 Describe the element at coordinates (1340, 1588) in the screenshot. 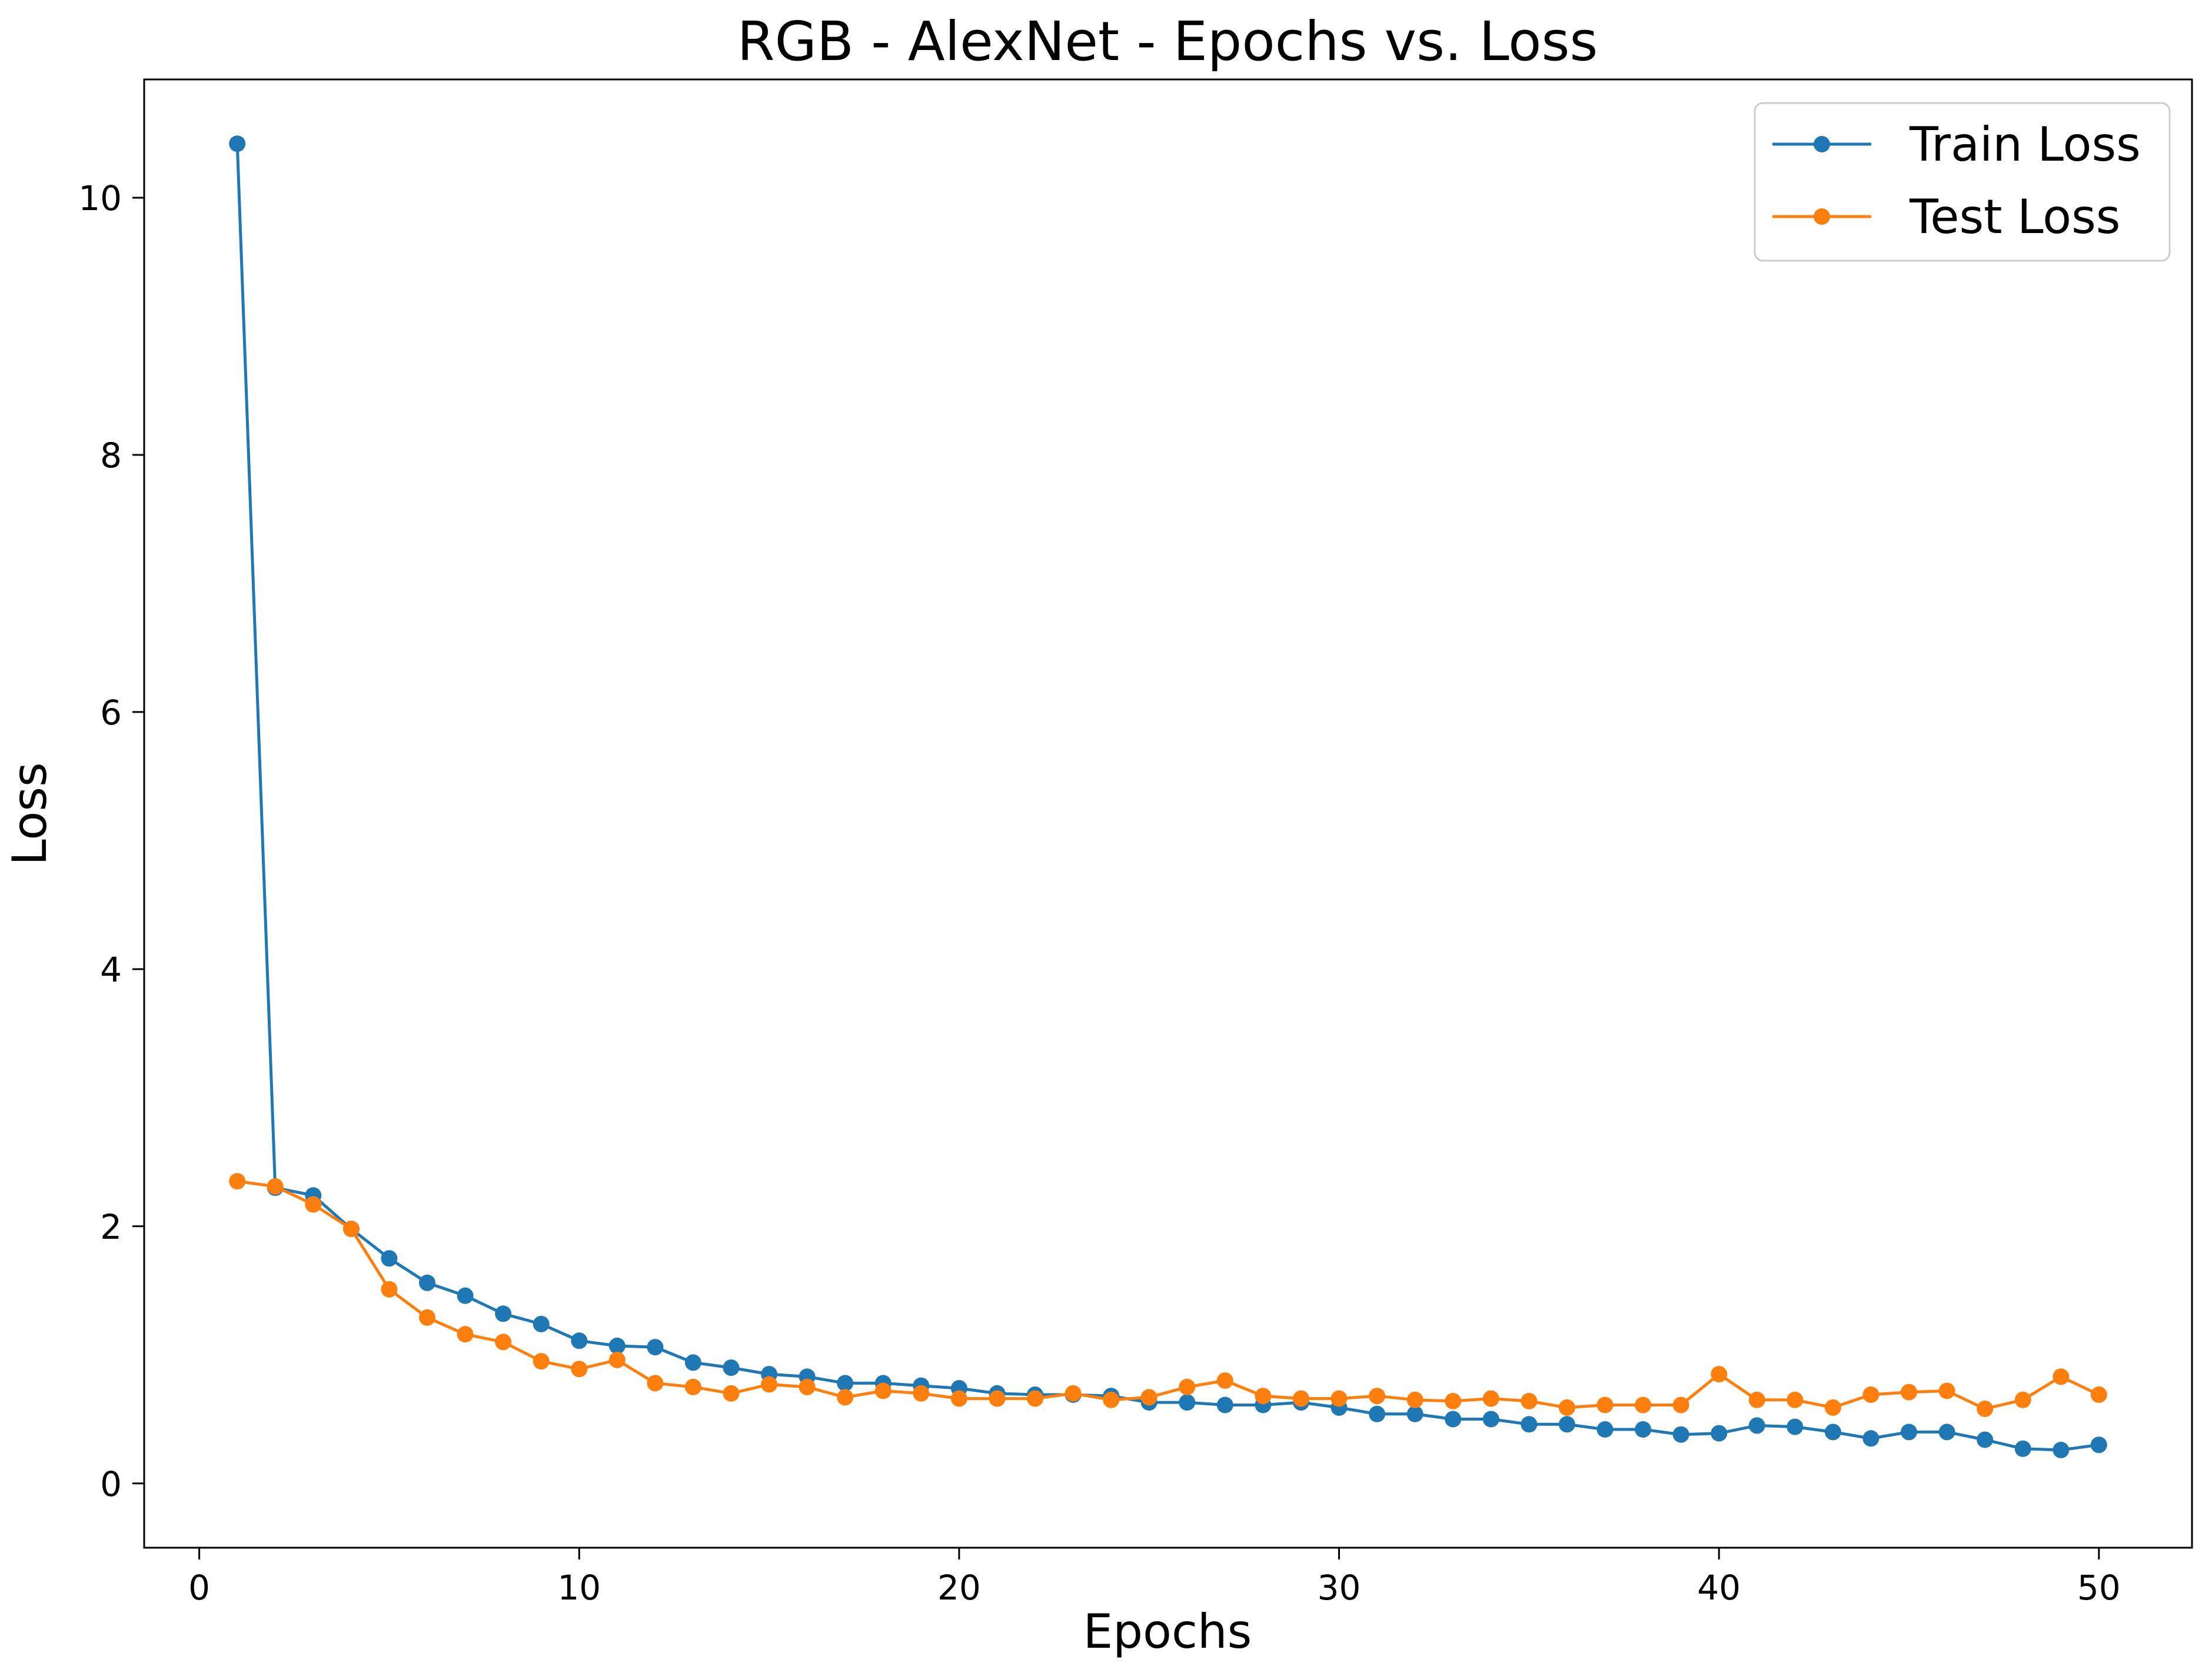

I see `x-tick-label: 30` at that location.